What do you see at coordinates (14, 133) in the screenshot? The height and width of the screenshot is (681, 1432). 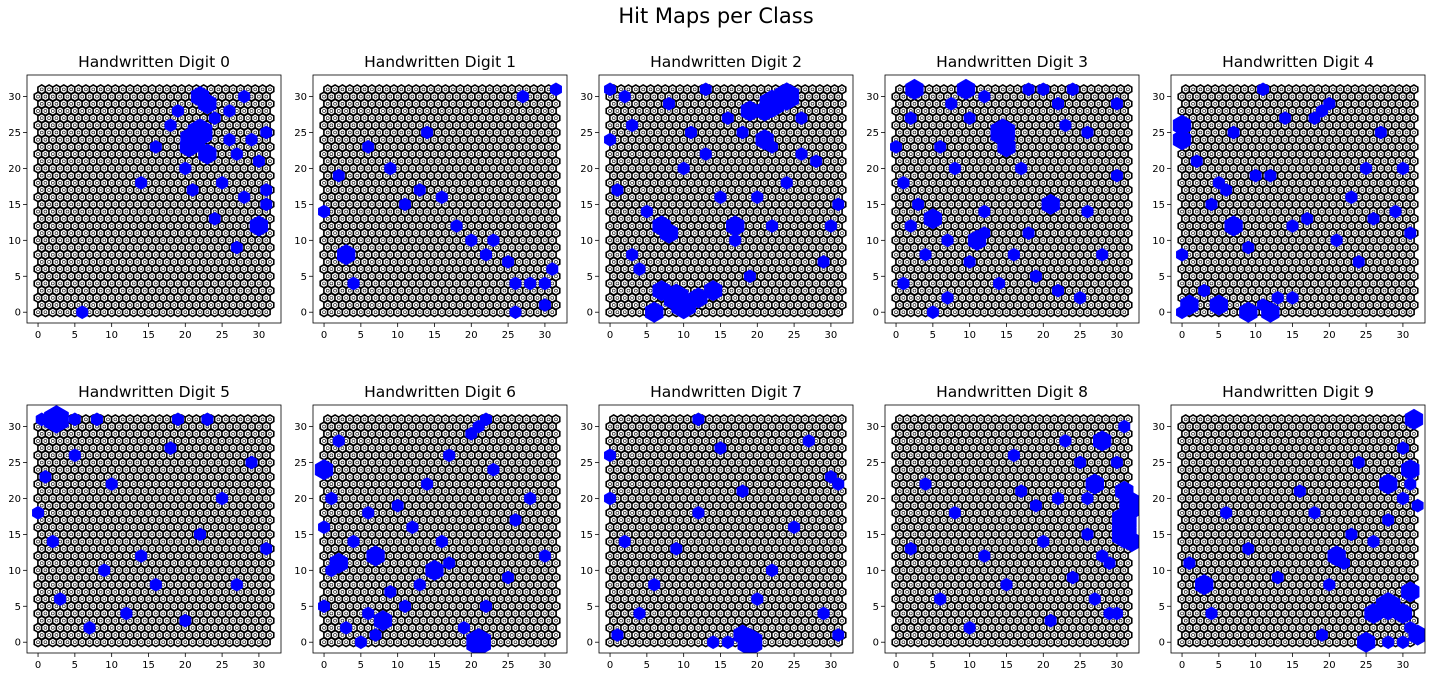 I see `y-tick-label: 25` at bounding box center [14, 133].